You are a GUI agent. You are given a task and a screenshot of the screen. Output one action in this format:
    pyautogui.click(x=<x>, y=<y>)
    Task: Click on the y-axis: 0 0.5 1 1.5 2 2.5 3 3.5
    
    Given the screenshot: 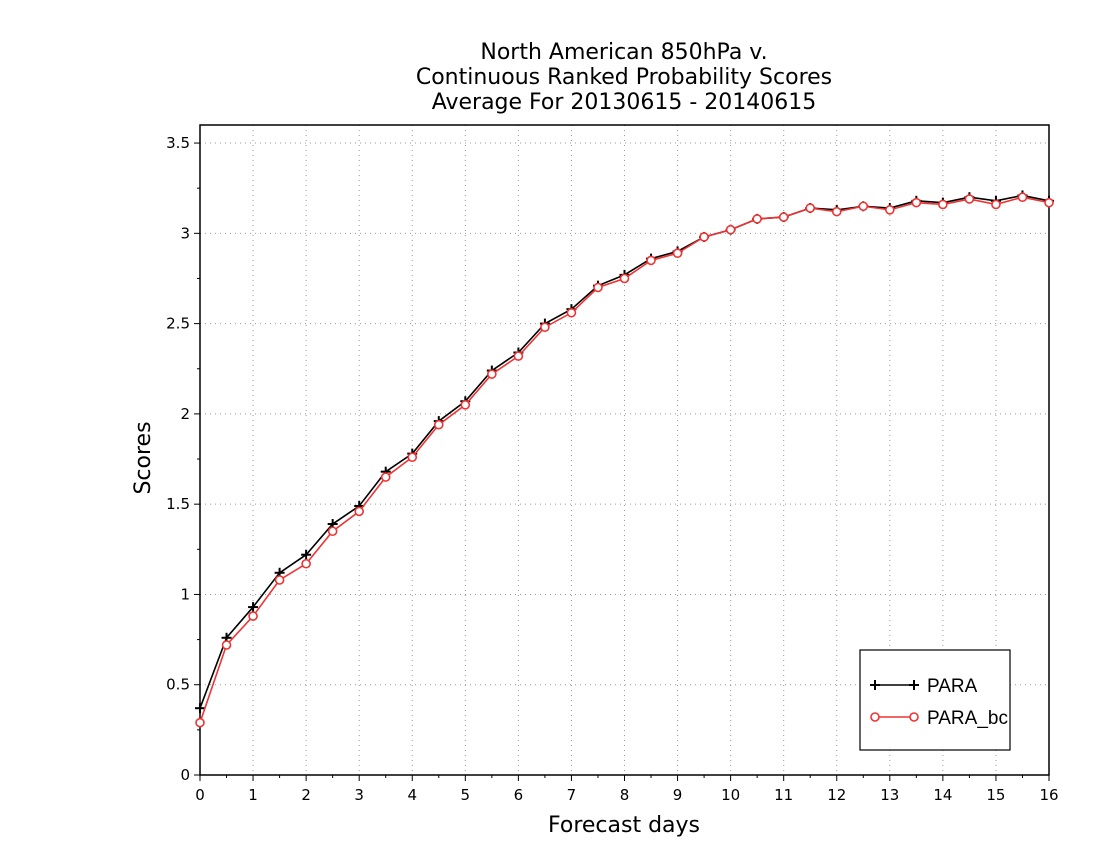 What is the action you would take?
    pyautogui.click(x=183, y=459)
    